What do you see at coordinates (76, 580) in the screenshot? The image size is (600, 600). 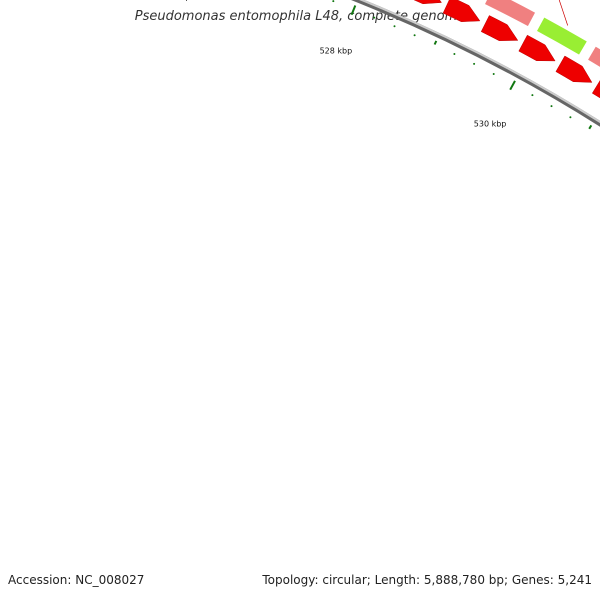 I see `accession-label: Accession: NC_008027` at bounding box center [76, 580].